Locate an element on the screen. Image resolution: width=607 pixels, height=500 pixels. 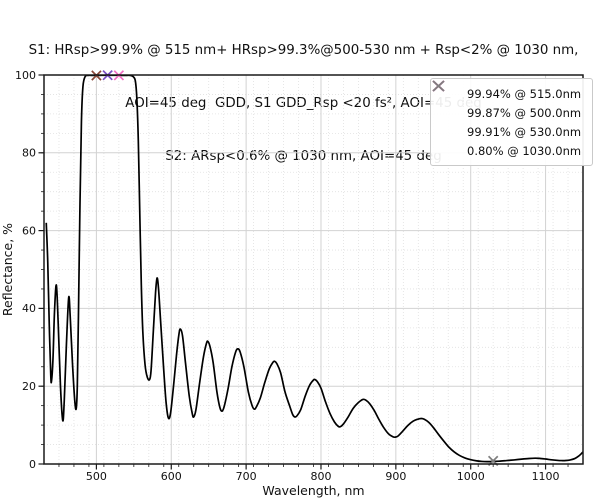
x-tick-label: 500 is located at coordinates (96, 476).